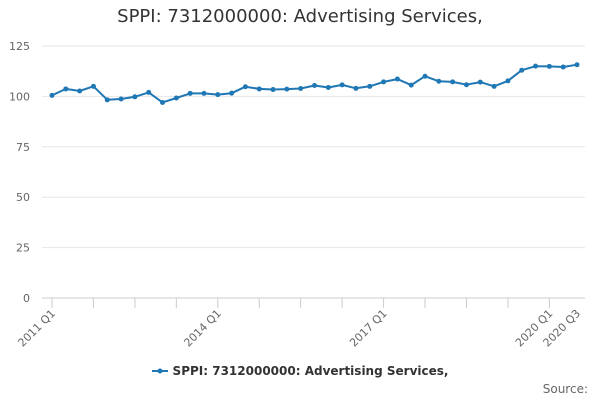  Describe the element at coordinates (565, 389) in the screenshot. I see `source-label: Source:` at that location.